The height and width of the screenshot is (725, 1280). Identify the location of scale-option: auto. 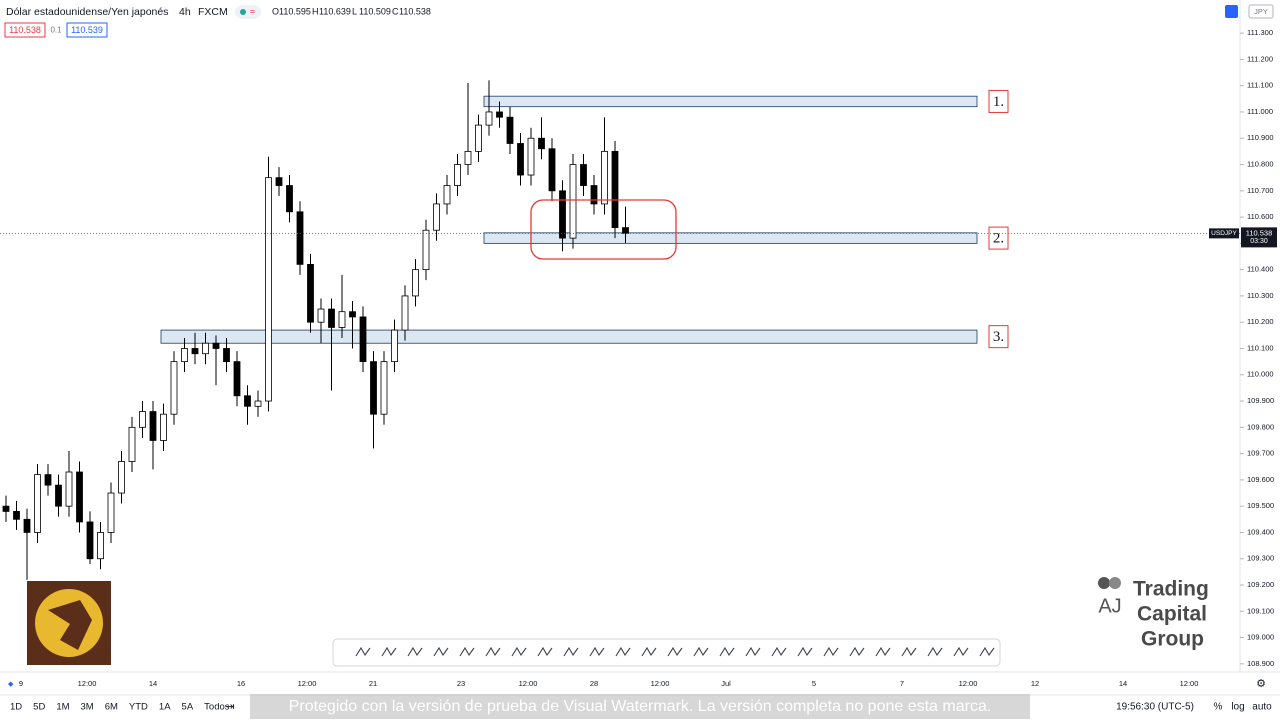
(1262, 707).